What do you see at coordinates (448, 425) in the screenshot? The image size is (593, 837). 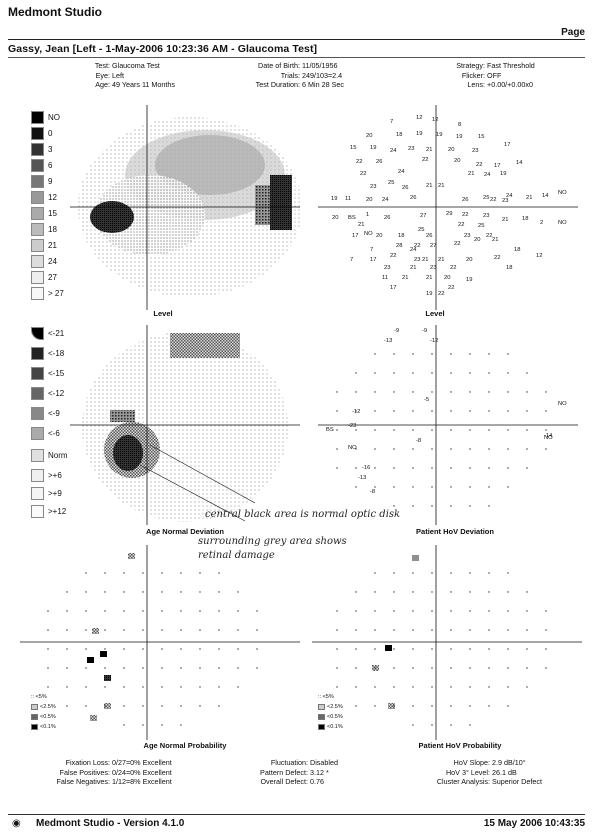 I see `patient-hov-deviation-plot` at bounding box center [448, 425].